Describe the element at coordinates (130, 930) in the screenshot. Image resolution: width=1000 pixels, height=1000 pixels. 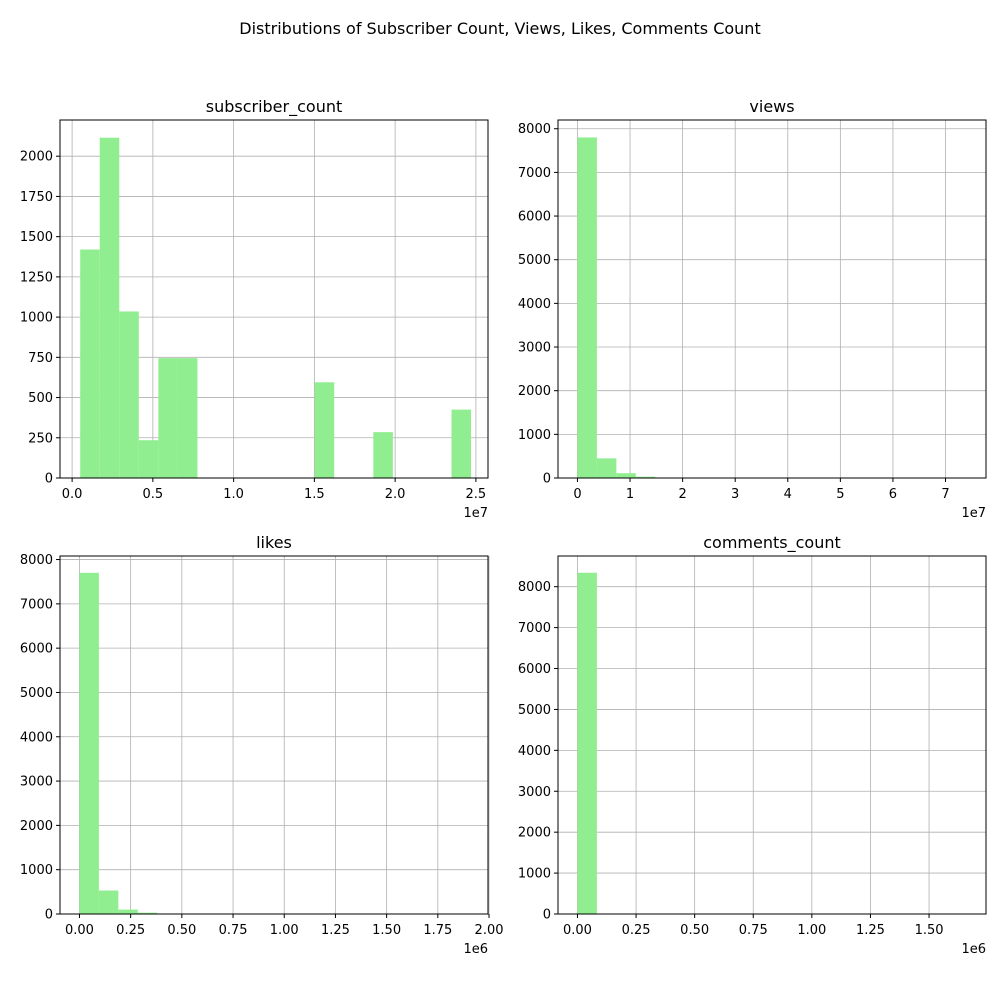
I see `x-tick-label: 0.25` at that location.